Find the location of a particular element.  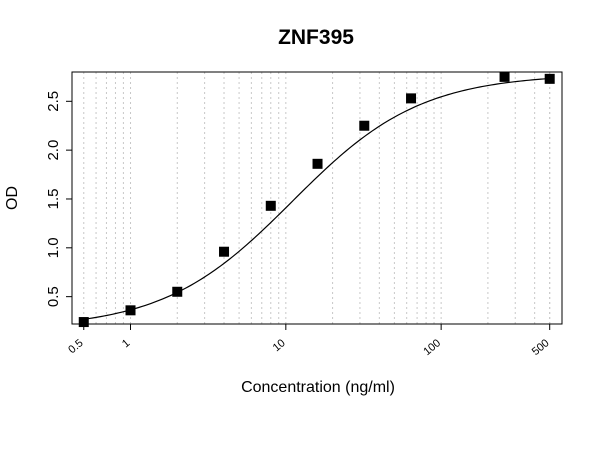

x-tick-label: 0.5 is located at coordinates (75, 346).